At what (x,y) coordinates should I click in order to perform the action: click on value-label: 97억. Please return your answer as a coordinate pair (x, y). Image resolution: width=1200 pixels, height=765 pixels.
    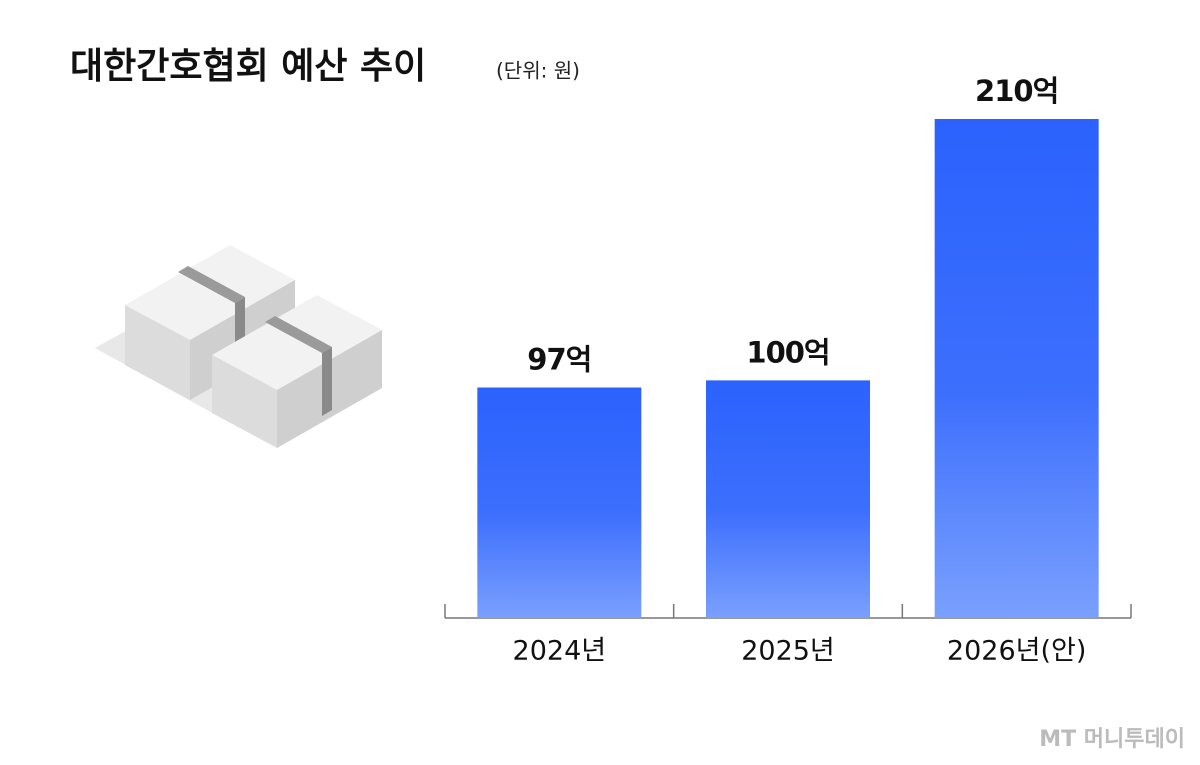
    Looking at the image, I should click on (559, 360).